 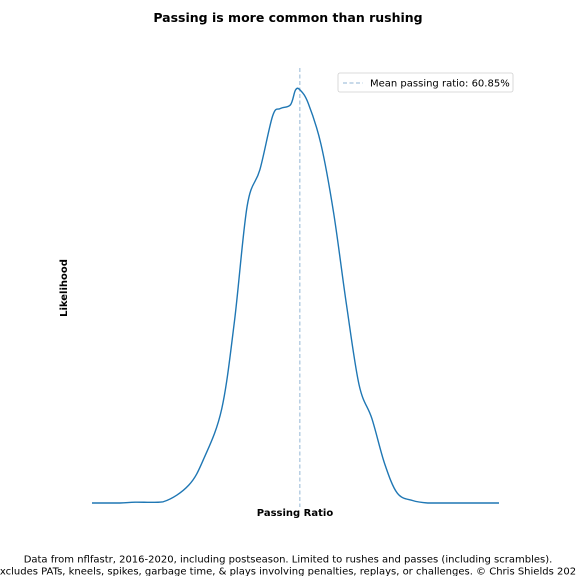 I want to click on legend-mean-line-label: Mean passing ratio: 60.85%, so click(x=440, y=84).